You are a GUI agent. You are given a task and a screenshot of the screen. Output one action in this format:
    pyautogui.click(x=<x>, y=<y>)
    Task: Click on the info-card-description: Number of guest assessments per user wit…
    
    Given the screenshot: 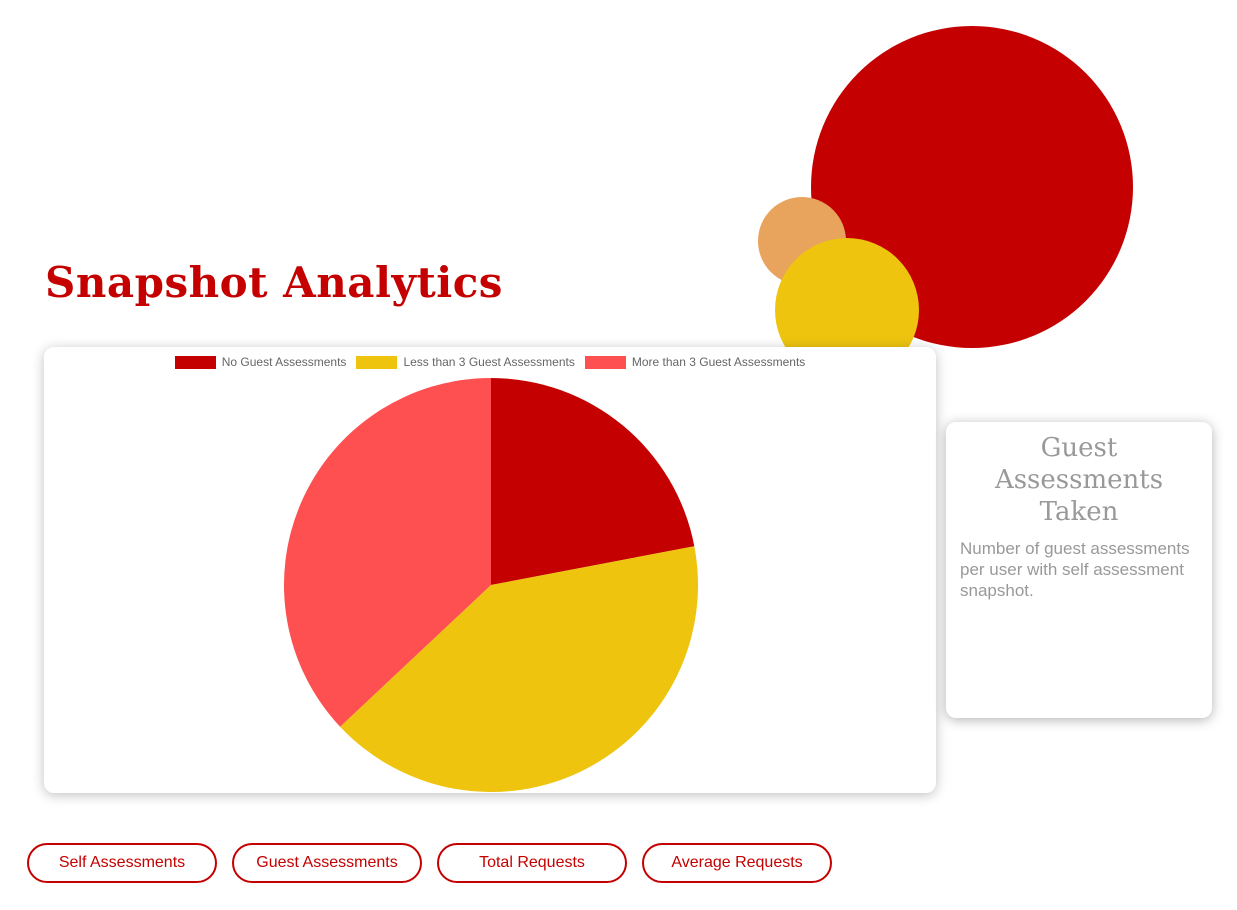 What is the action you would take?
    pyautogui.click(x=1075, y=569)
    